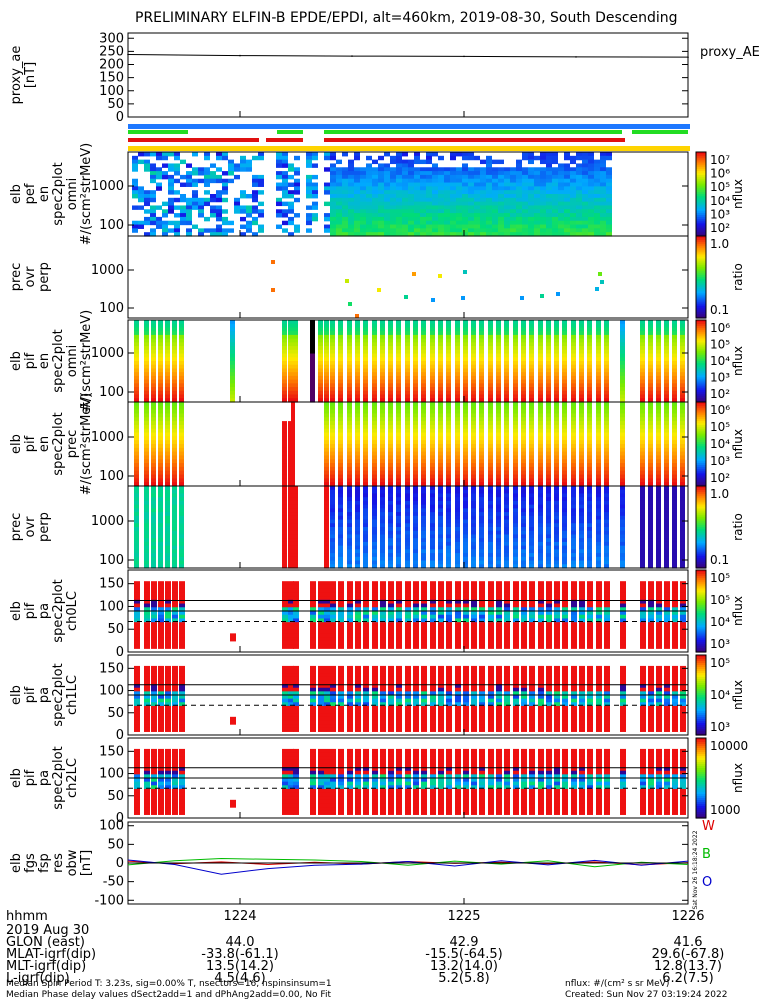 The height and width of the screenshot is (1000, 775). I want to click on elec-omni-ylabel: elb, so click(16, 194).